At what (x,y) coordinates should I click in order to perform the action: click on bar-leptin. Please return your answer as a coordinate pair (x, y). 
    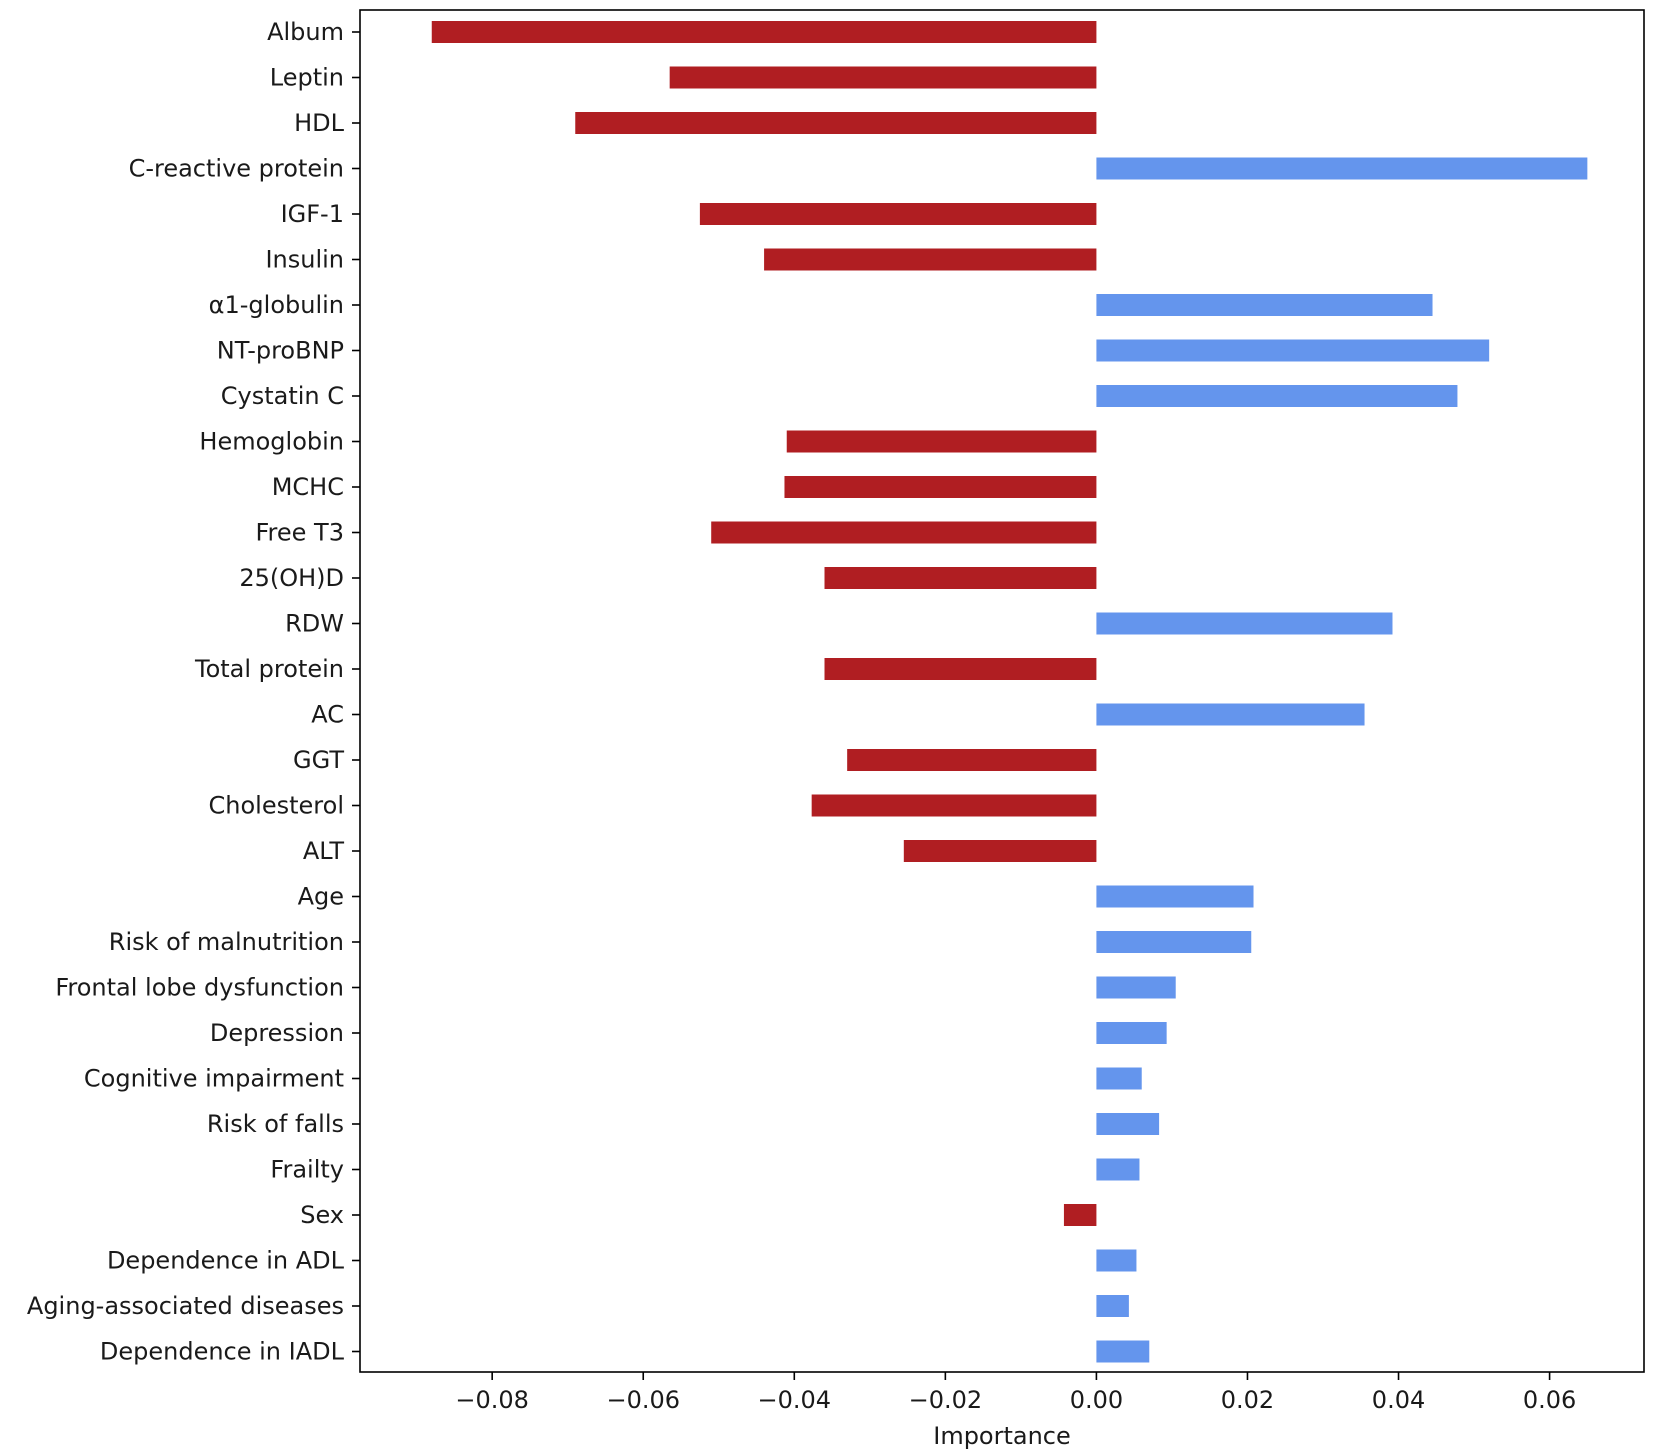
    Looking at the image, I should click on (883, 77).